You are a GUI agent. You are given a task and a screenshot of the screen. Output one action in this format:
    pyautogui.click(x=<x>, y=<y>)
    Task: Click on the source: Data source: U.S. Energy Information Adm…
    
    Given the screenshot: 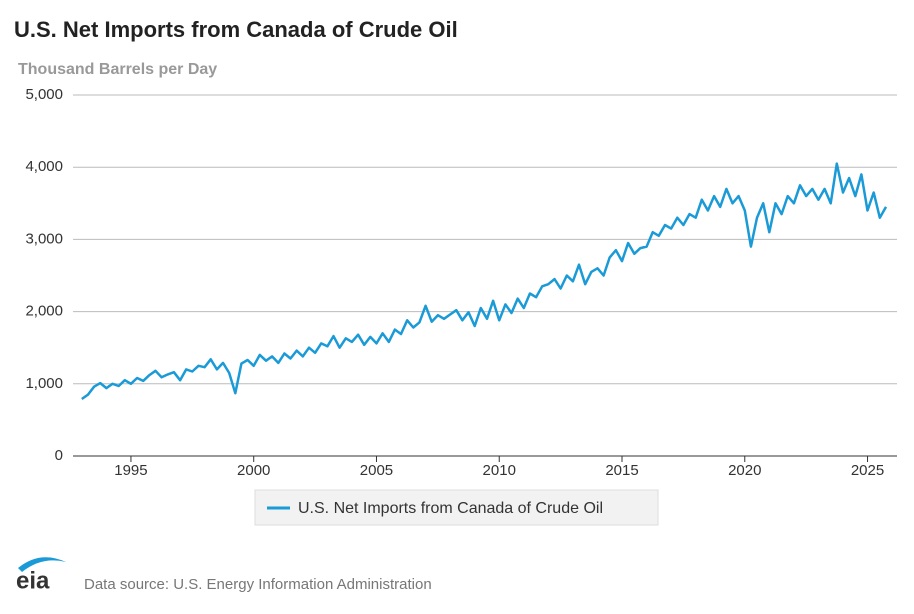 What is the action you would take?
    pyautogui.click(x=258, y=584)
    